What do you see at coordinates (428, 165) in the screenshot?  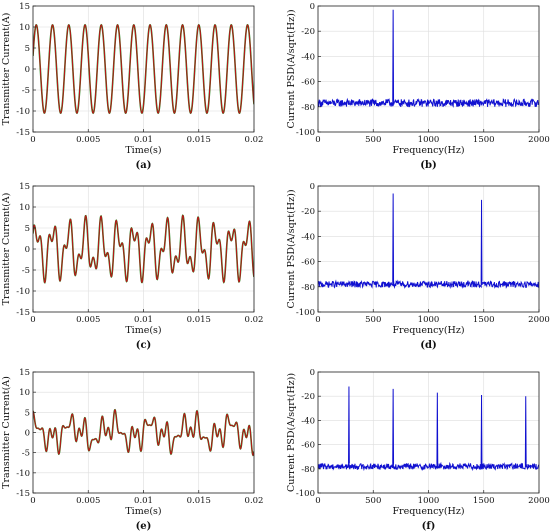 I see `panel-label: (b)` at bounding box center [428, 165].